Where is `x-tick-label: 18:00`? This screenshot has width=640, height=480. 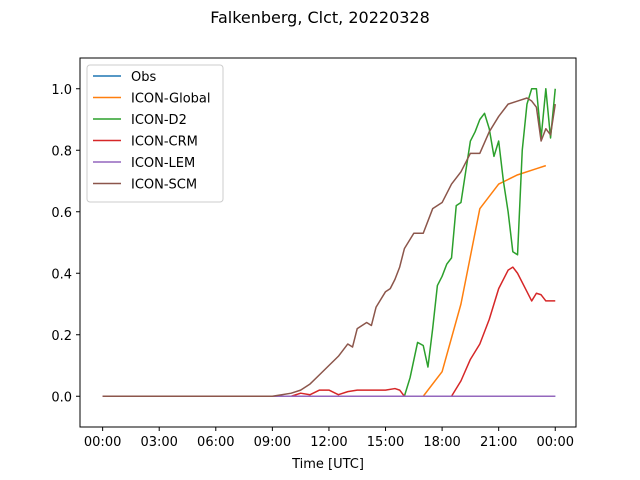 x-tick-label: 18:00 is located at coordinates (441, 442).